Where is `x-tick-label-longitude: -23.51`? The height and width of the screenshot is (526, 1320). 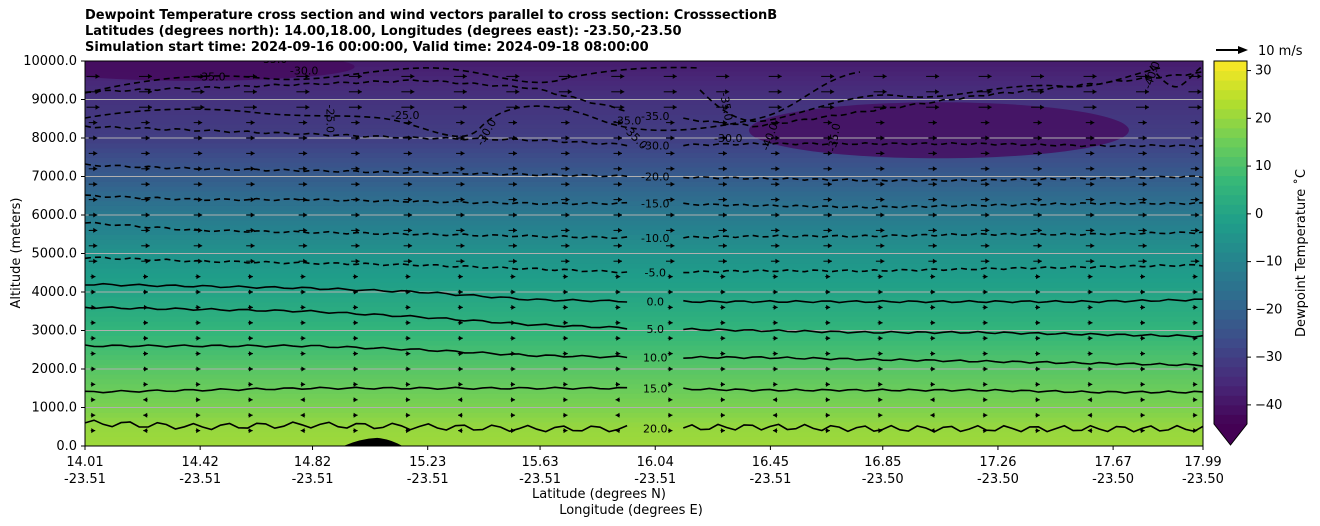
x-tick-label-longitude: -23.51 is located at coordinates (770, 479).